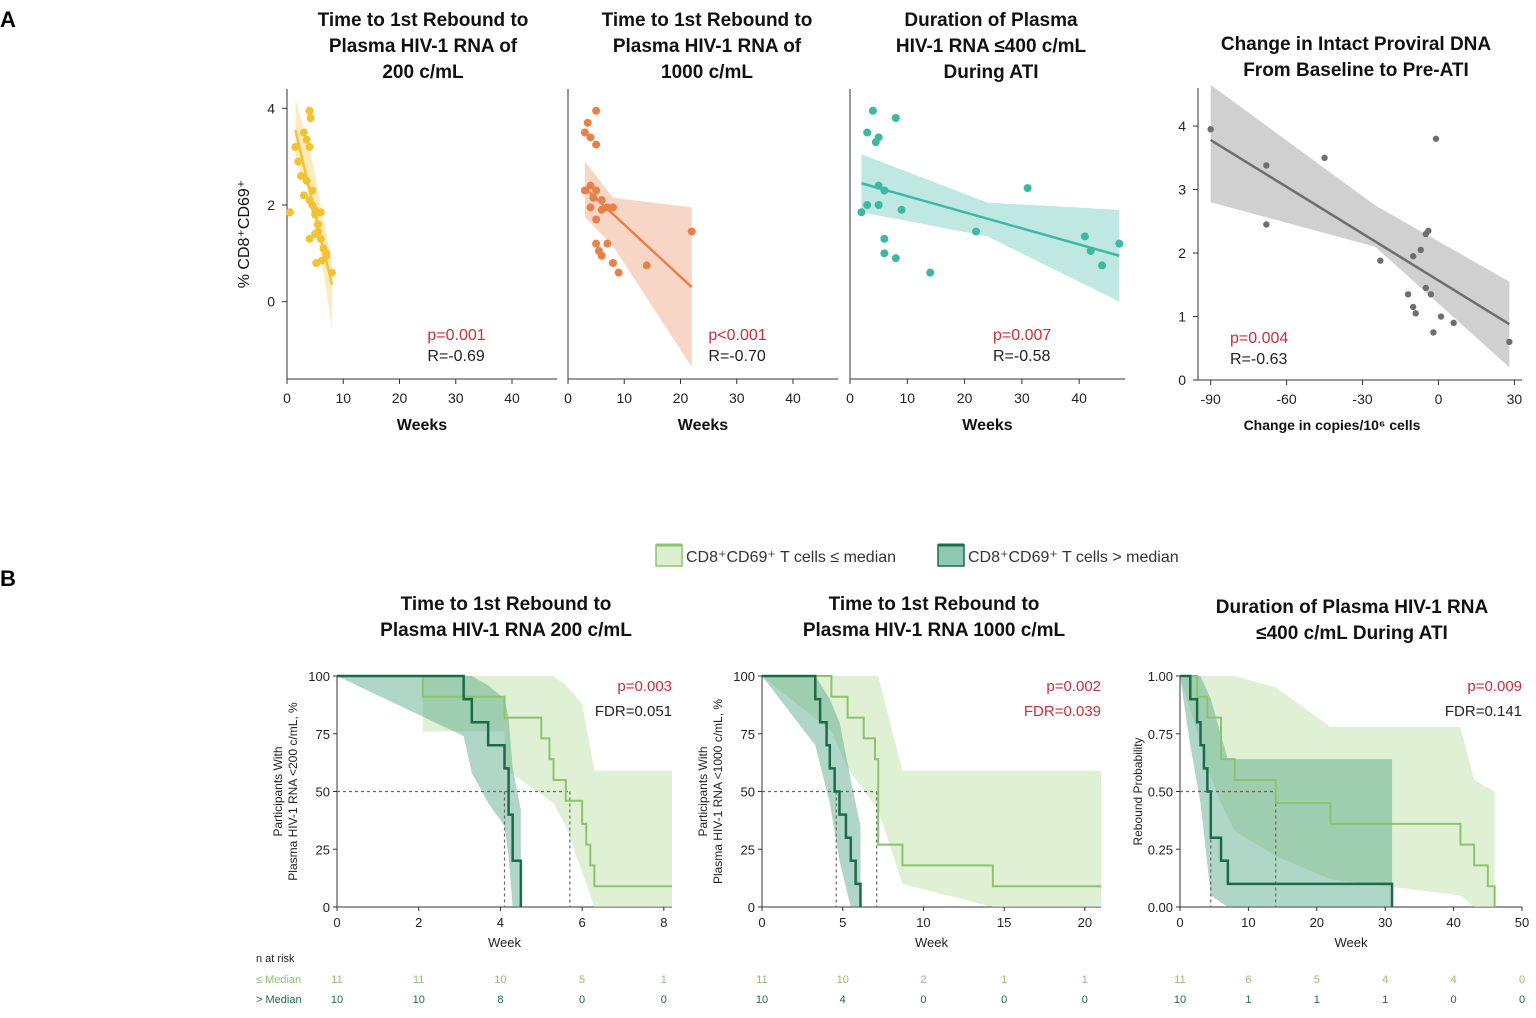  What do you see at coordinates (455, 356) in the screenshot?
I see `r-value: R=-0.69` at bounding box center [455, 356].